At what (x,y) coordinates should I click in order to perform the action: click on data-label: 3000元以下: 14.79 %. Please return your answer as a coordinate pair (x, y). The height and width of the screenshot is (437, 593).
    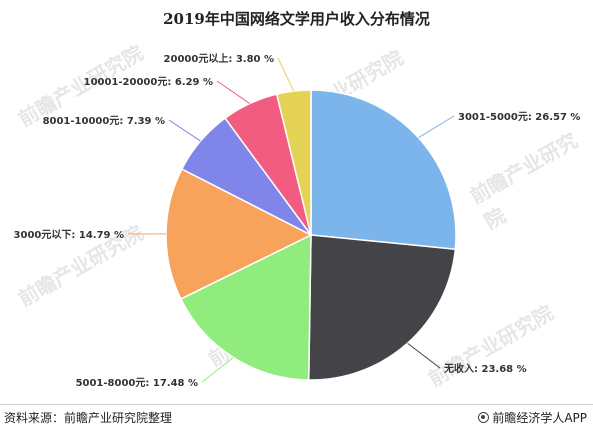
    Looking at the image, I should click on (69, 235).